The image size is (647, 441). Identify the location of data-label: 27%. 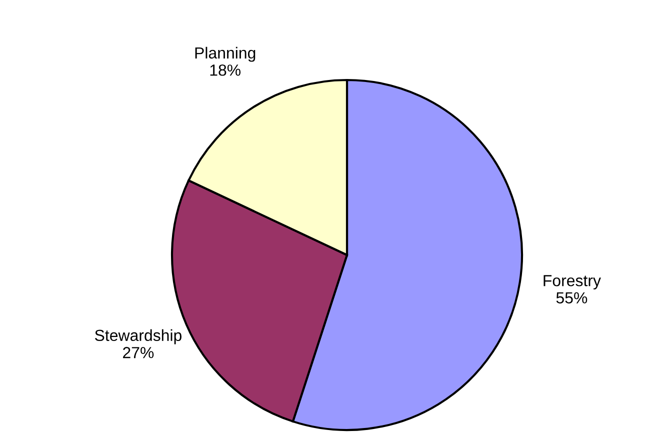
(138, 352).